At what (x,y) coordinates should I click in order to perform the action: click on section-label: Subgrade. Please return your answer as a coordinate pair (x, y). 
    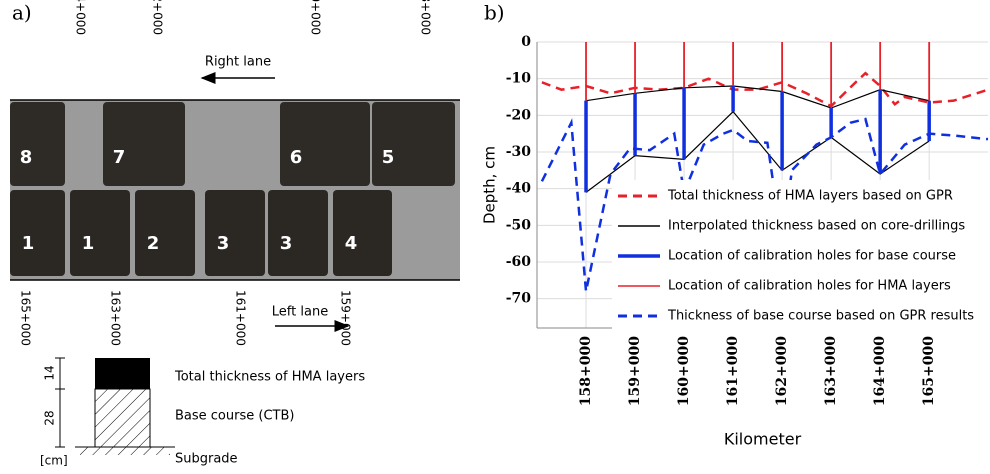
    Looking at the image, I should click on (206, 459).